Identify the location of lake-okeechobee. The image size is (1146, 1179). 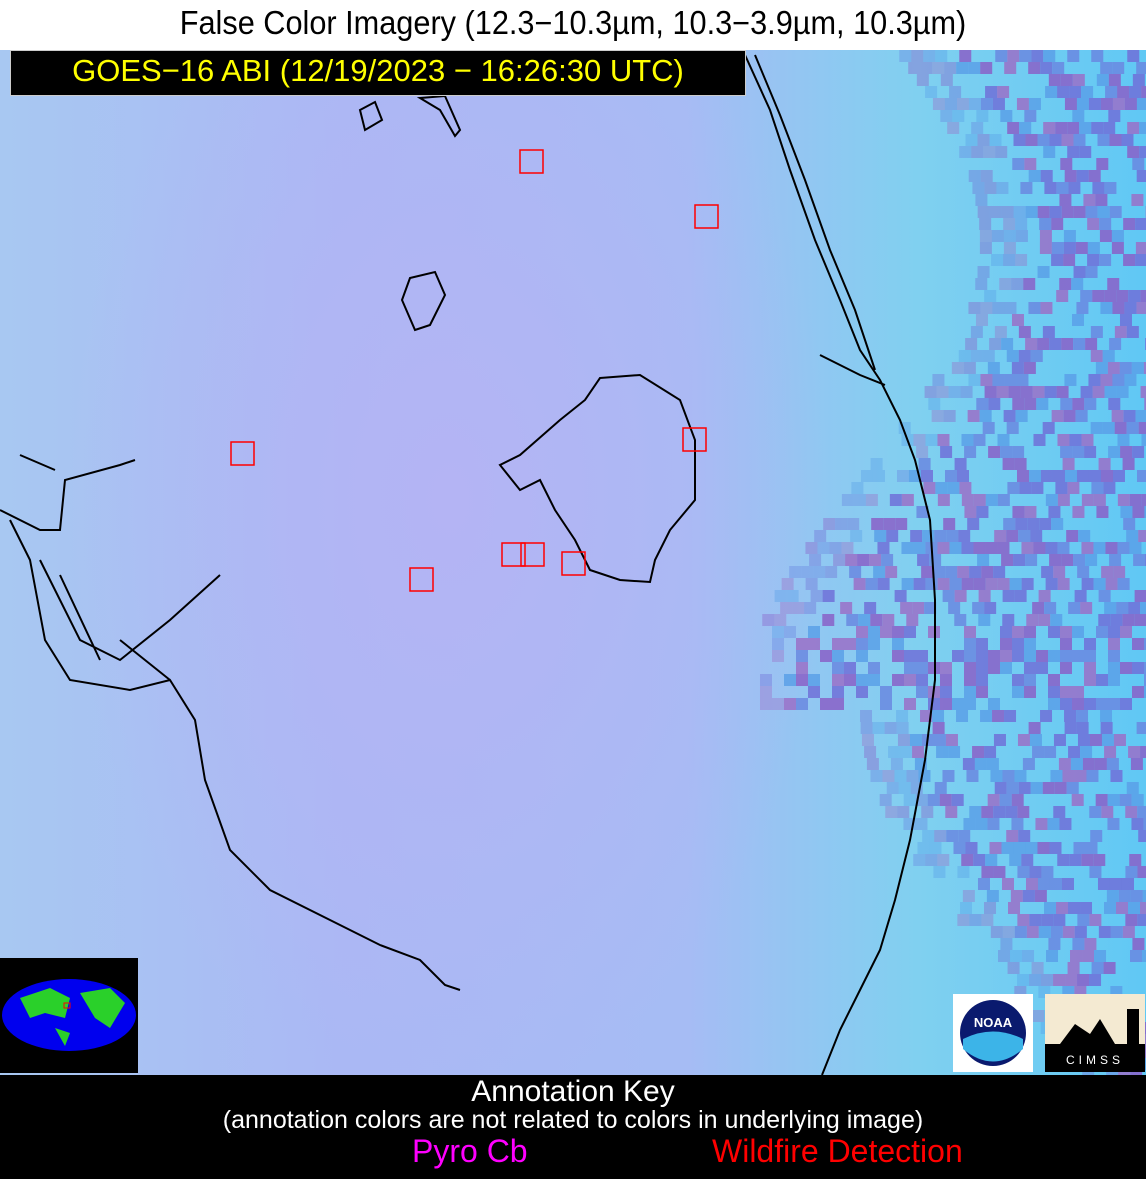
(597, 478).